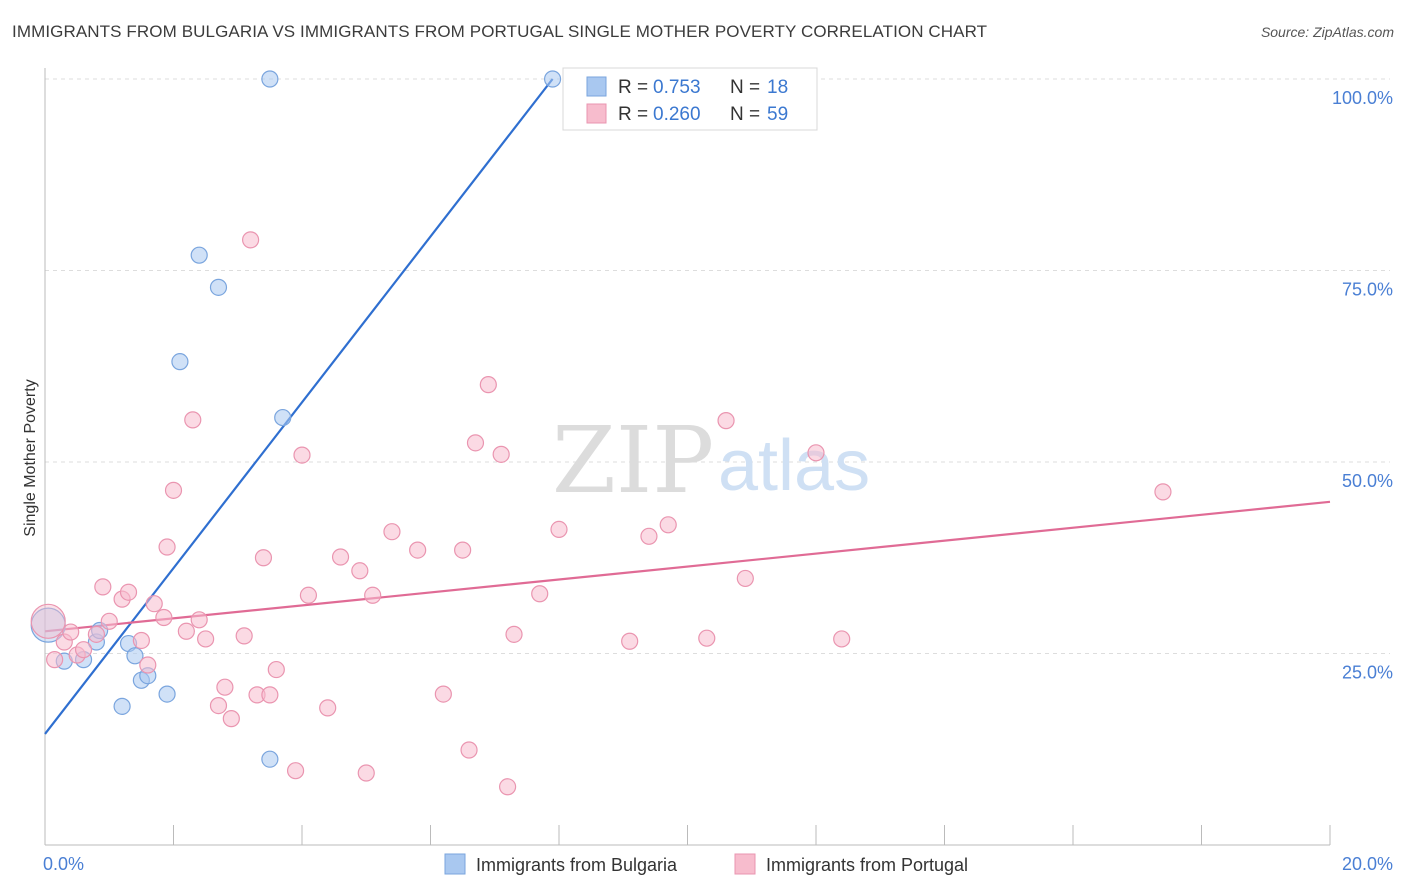  Describe the element at coordinates (577, 865) in the screenshot. I see `bulgaria-series-label: Immigrants from Bulgaria` at that location.